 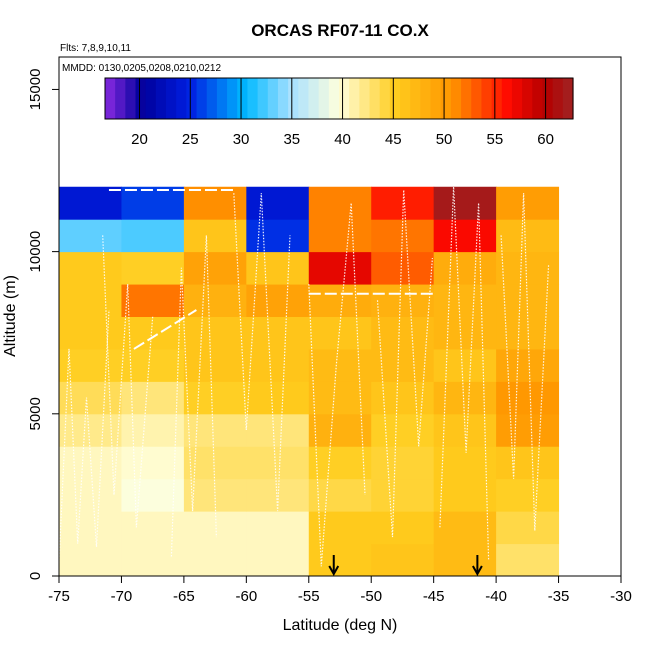 I want to click on y-axis: 0 5000 10000 15000, so click(x=43, y=324).